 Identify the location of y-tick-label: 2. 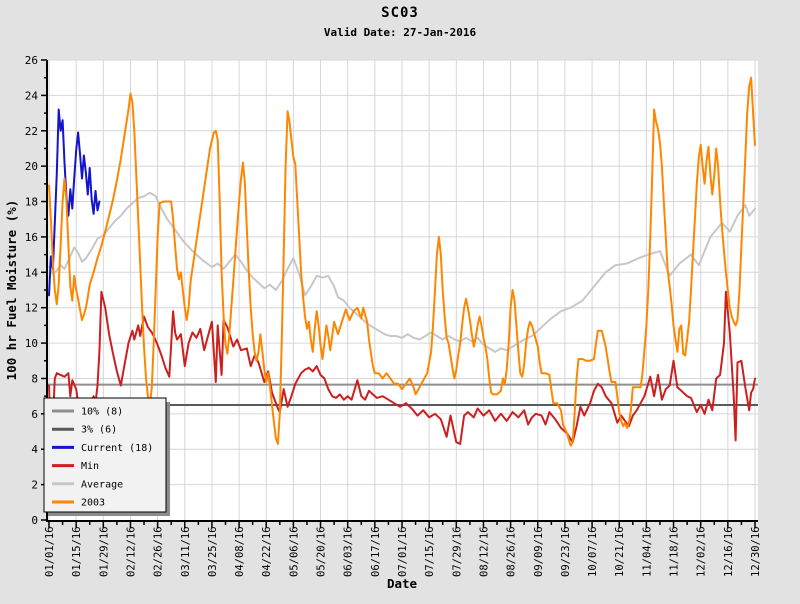
(34, 485).